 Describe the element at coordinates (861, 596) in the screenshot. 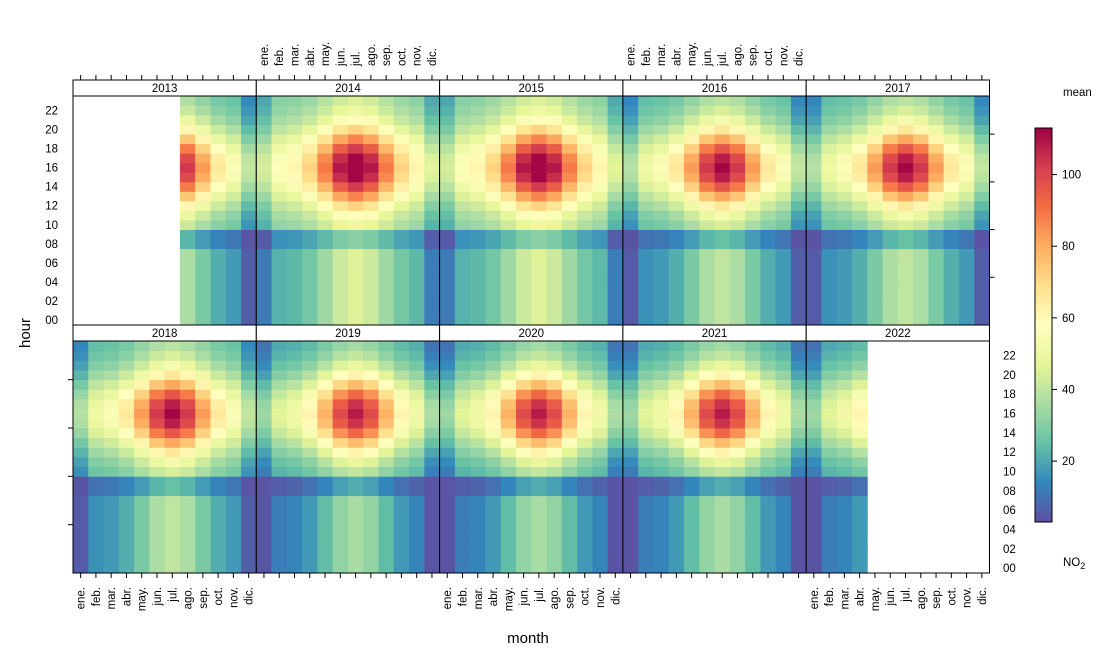

I see `month-tick-label-bottom: abr.` at that location.